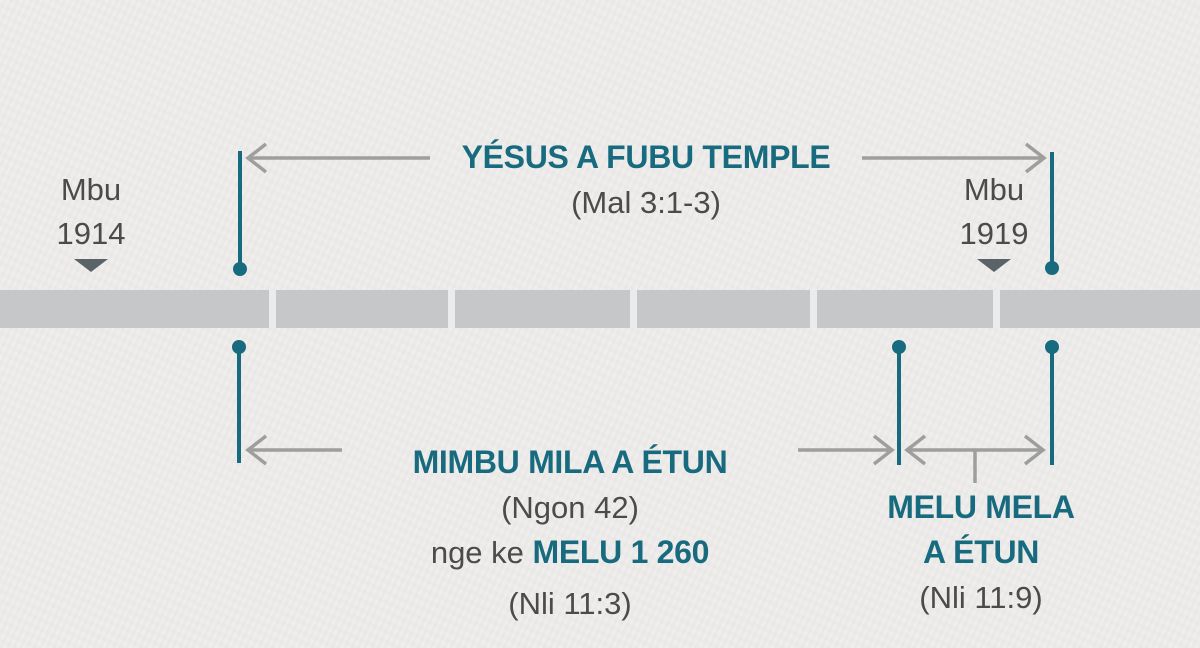 The height and width of the screenshot is (648, 1200). I want to click on event-tick-dot-top-right, so click(1052, 268).